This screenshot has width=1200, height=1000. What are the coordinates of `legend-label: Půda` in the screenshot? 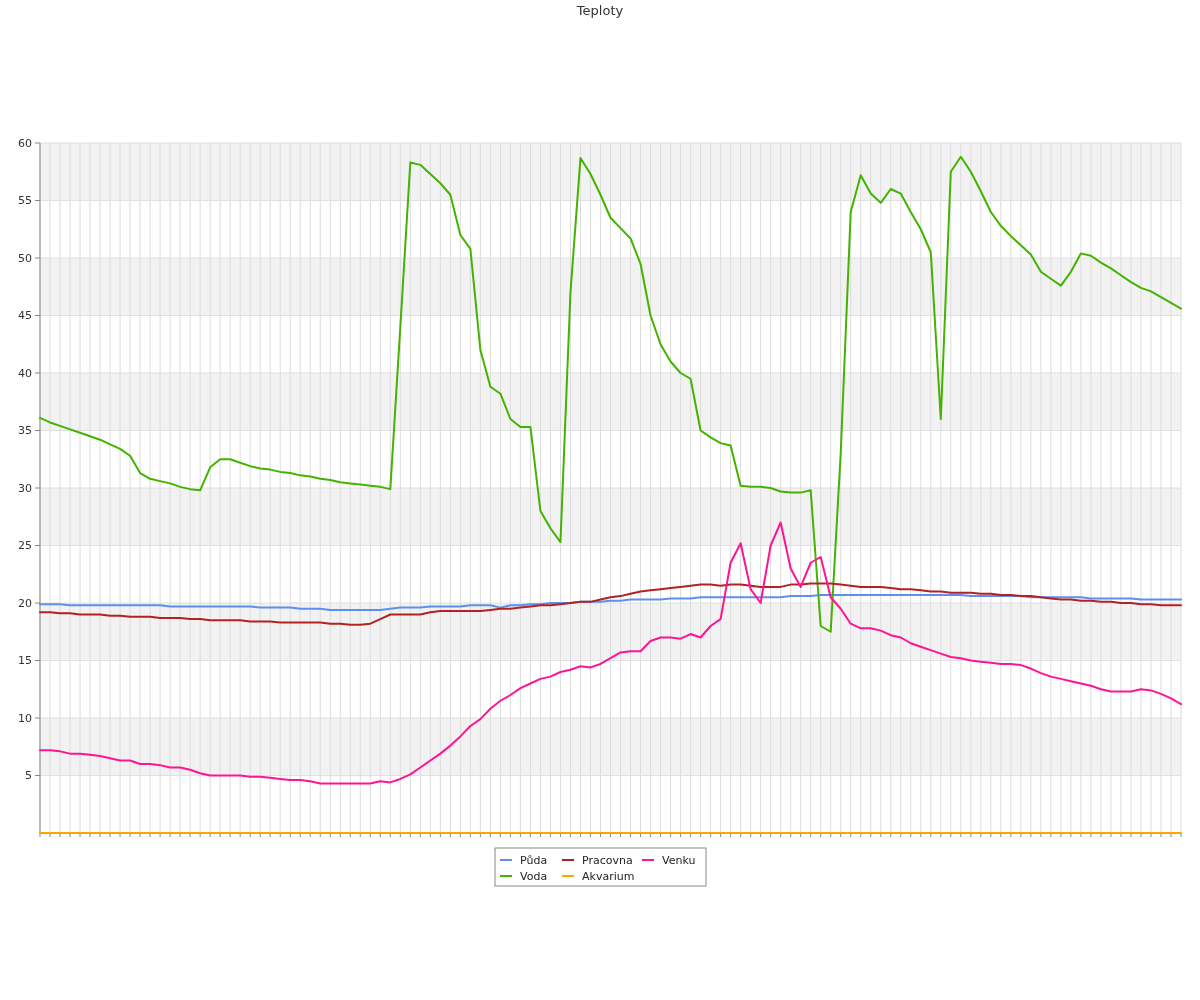 It's located at (534, 860).